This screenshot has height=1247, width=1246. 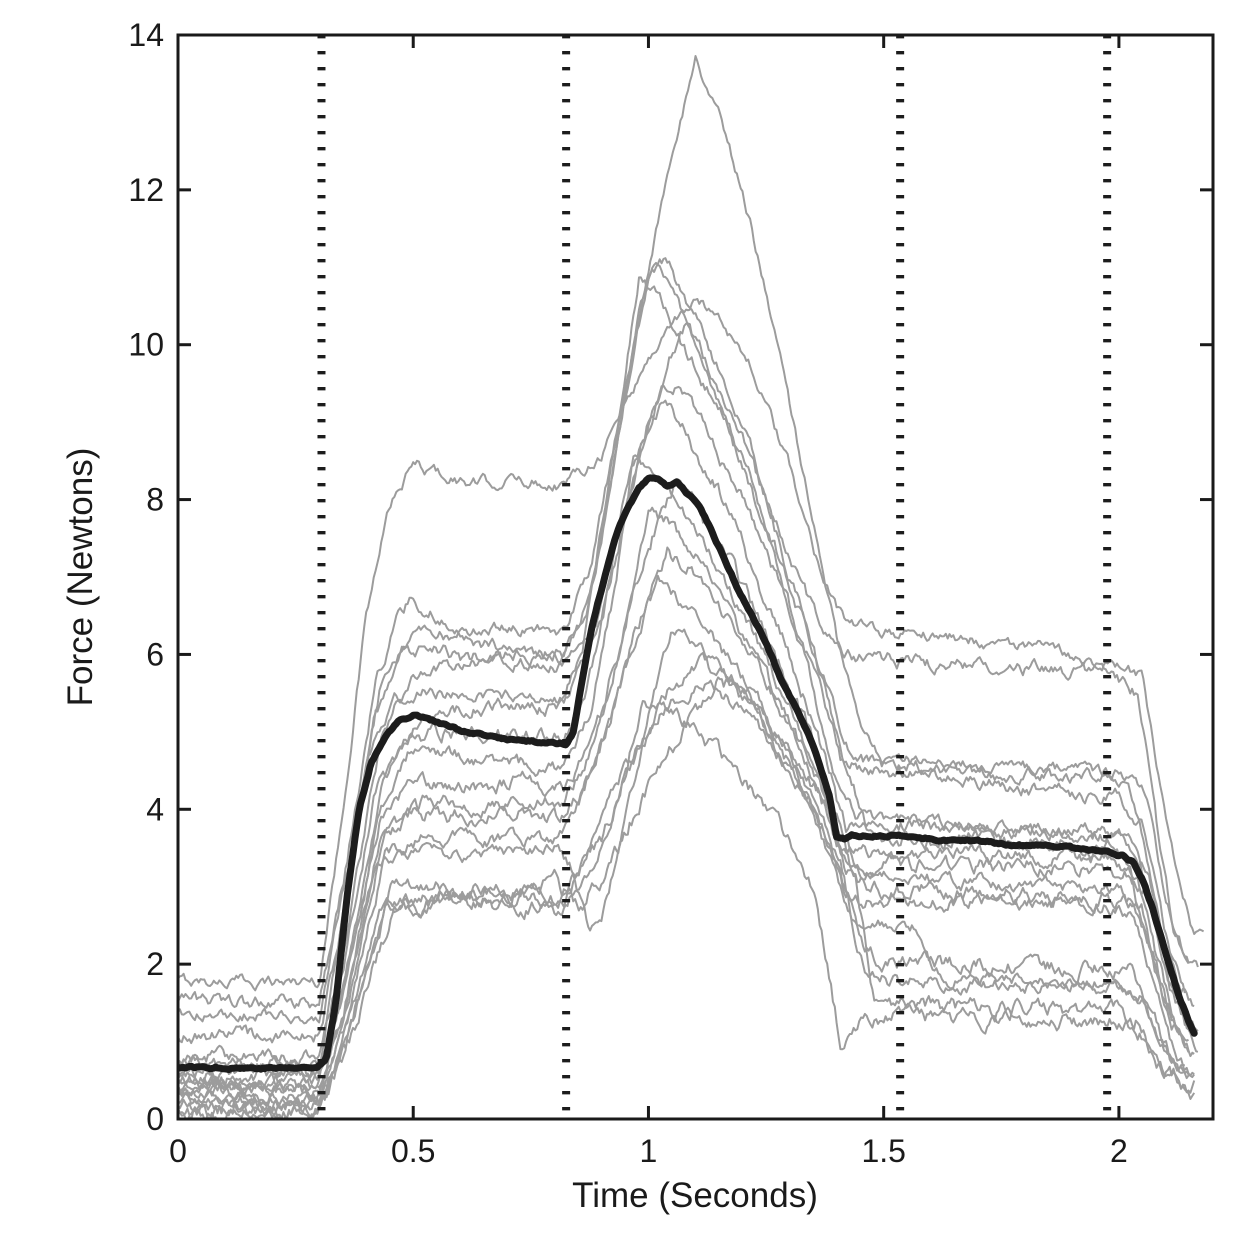 I want to click on y-tick-label: 14, so click(x=146, y=35).